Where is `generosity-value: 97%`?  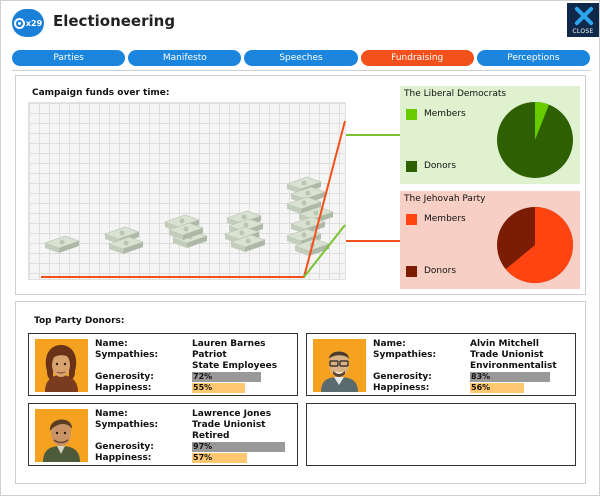
generosity-value: 97% is located at coordinates (203, 446).